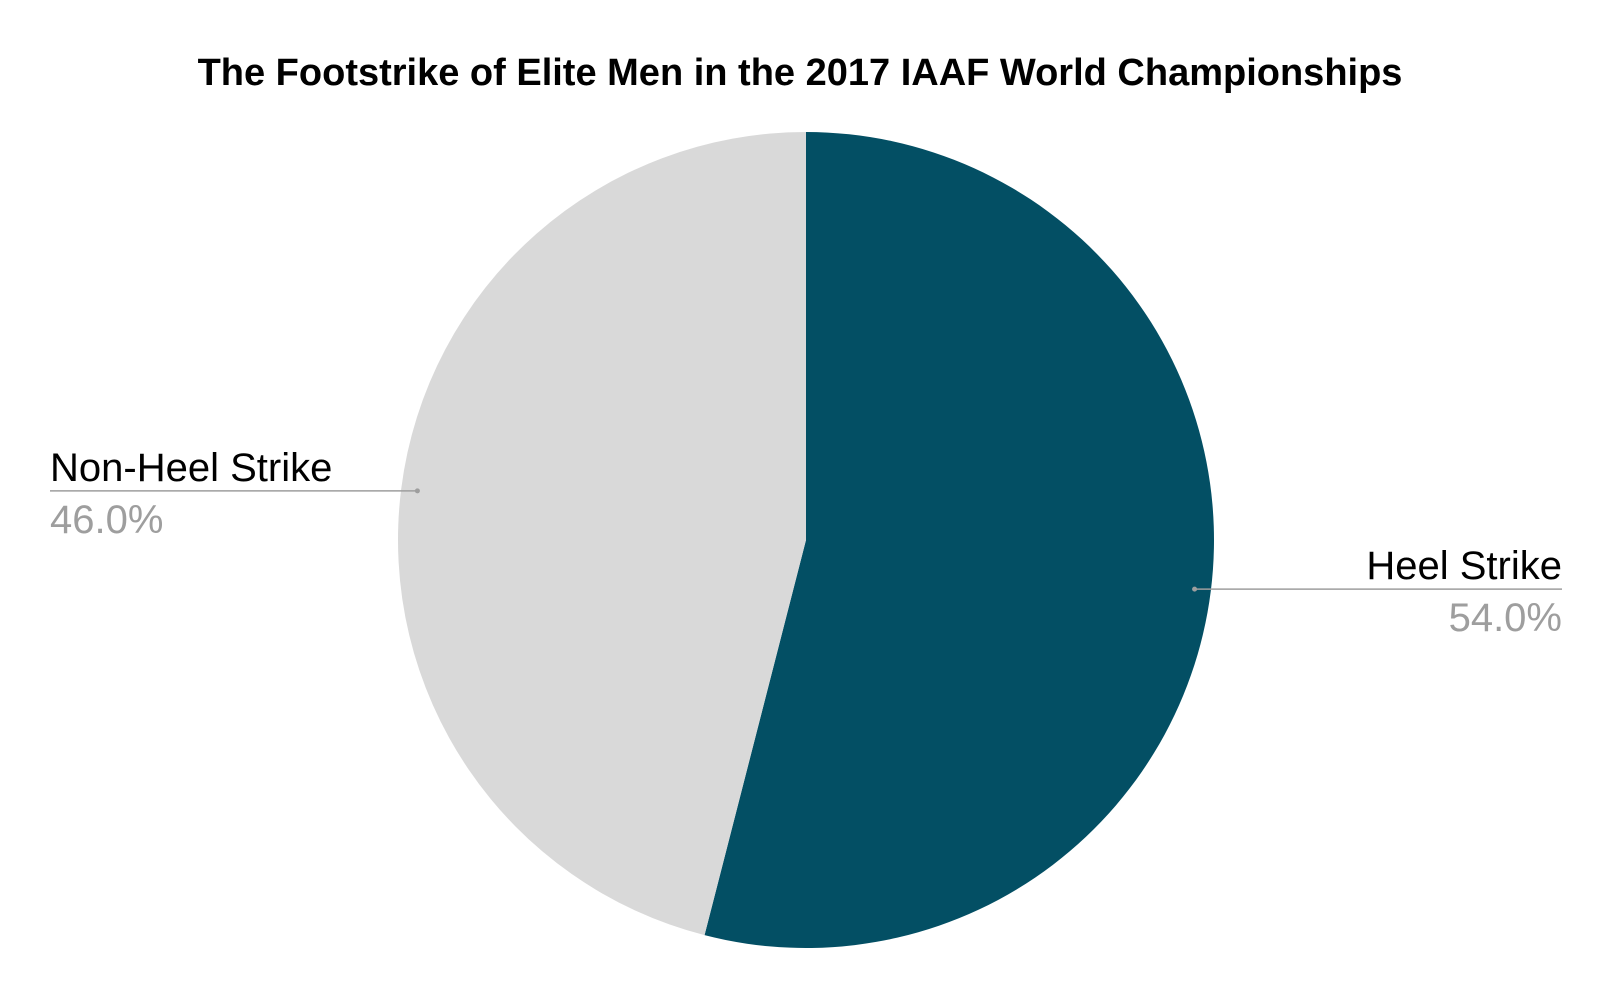 The height and width of the screenshot is (991, 1600). Describe the element at coordinates (1464, 566) in the screenshot. I see `slice-label-heel-strike: Heel Strike` at that location.